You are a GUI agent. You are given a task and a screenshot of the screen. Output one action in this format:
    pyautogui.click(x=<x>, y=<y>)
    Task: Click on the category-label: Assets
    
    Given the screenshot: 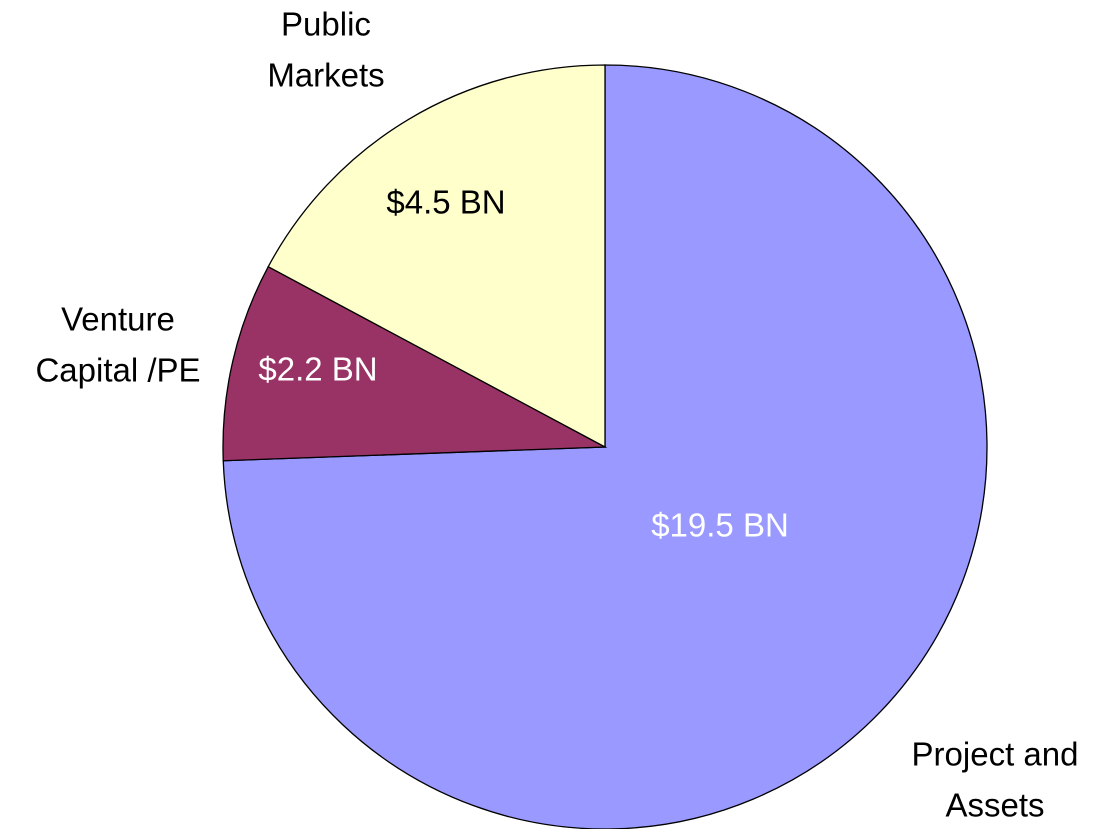 What is the action you would take?
    pyautogui.click(x=994, y=805)
    